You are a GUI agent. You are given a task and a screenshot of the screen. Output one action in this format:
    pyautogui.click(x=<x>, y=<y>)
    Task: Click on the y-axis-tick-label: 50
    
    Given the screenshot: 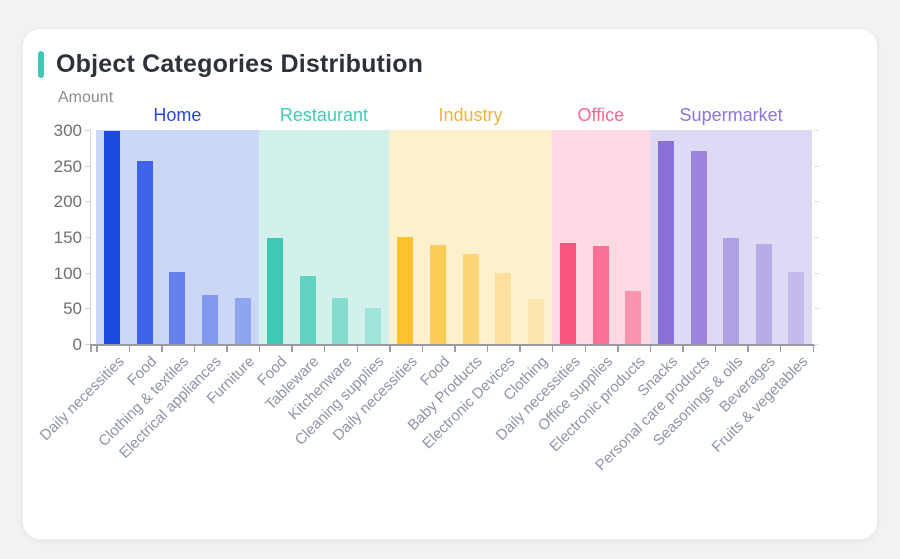 What is the action you would take?
    pyautogui.click(x=72, y=309)
    